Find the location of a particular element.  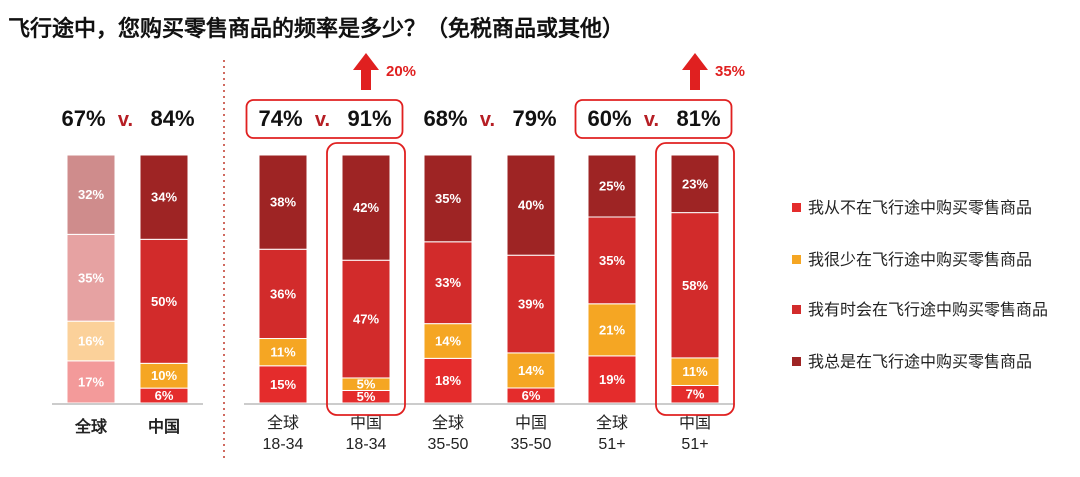

increase-label: 35% is located at coordinates (730, 71).